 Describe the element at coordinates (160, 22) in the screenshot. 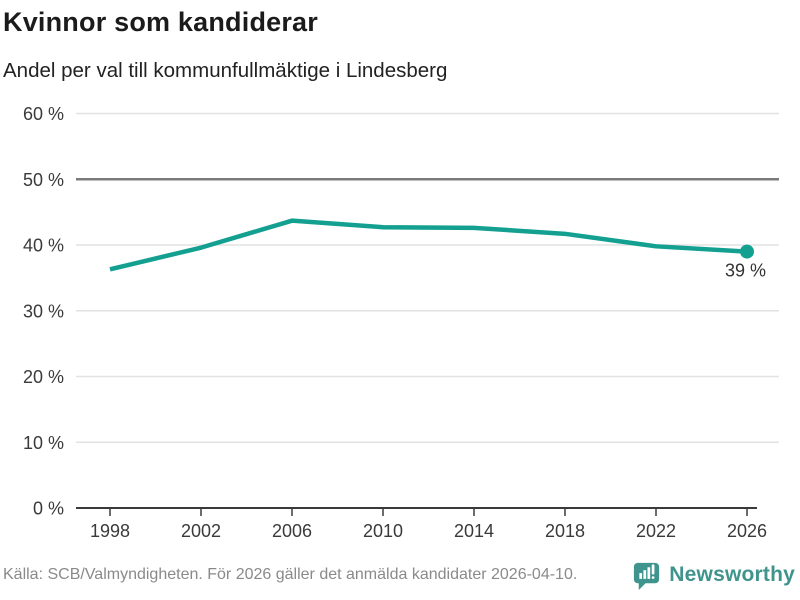

I see `page-title: Kvinnor som kandiderar` at that location.